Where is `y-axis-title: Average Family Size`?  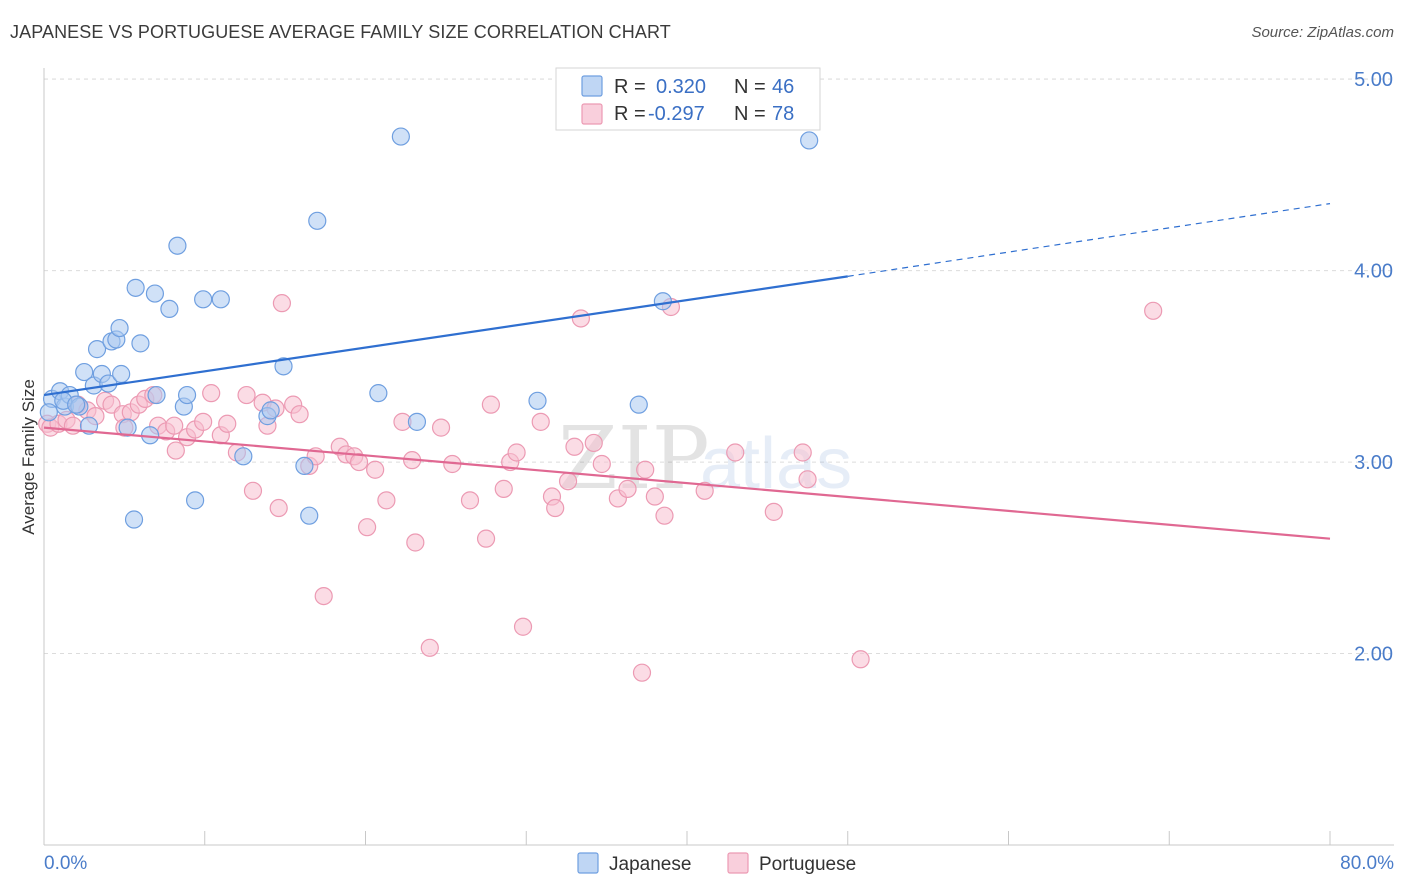
y-axis-title: Average Family Size is located at coordinates (28, 457).